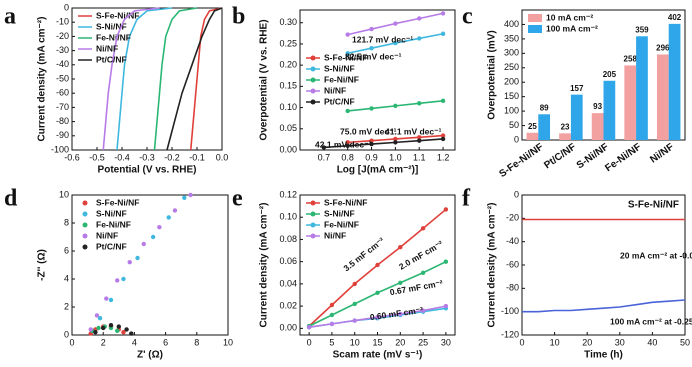 This screenshot has width=692, height=367. I want to click on bar-value-label: 205, so click(610, 74).